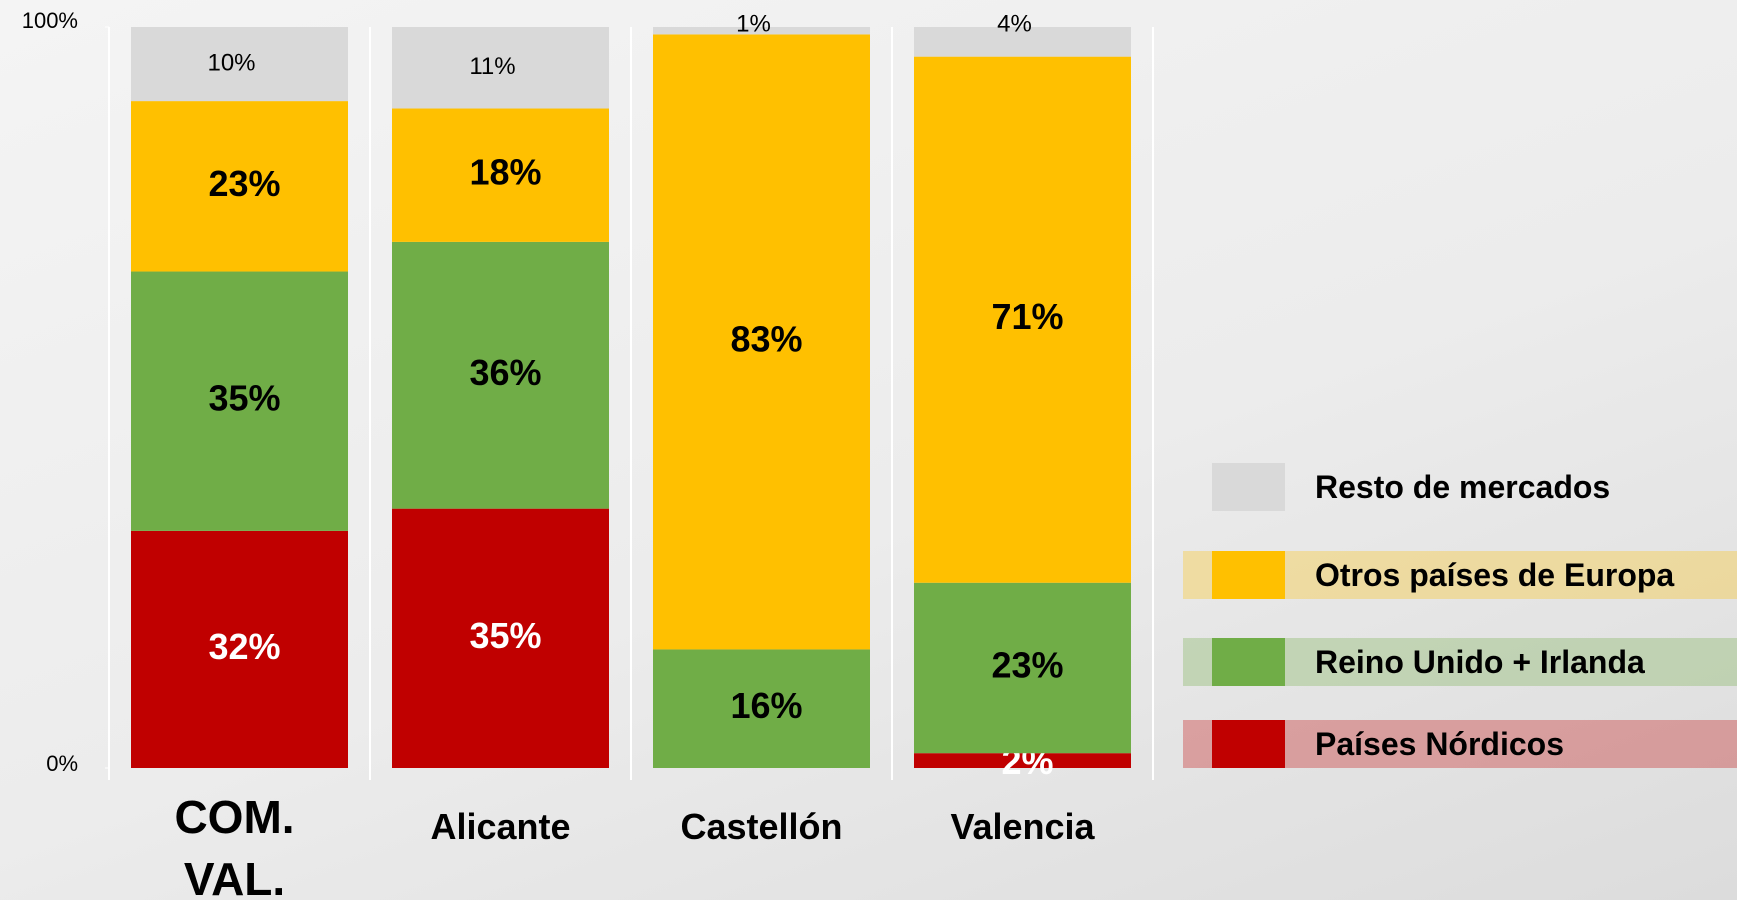 This screenshot has width=1737, height=900. I want to click on x-tick-label: Alicante, so click(500, 826).